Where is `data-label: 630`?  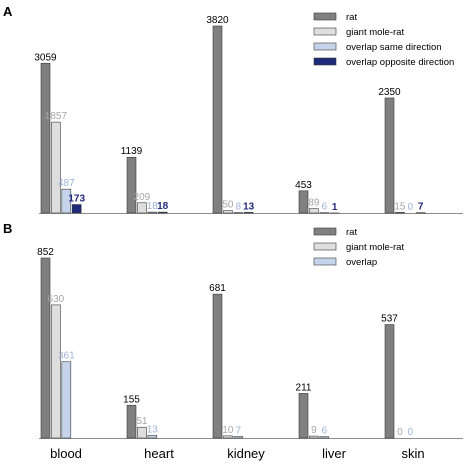 data-label: 630 is located at coordinates (56, 299).